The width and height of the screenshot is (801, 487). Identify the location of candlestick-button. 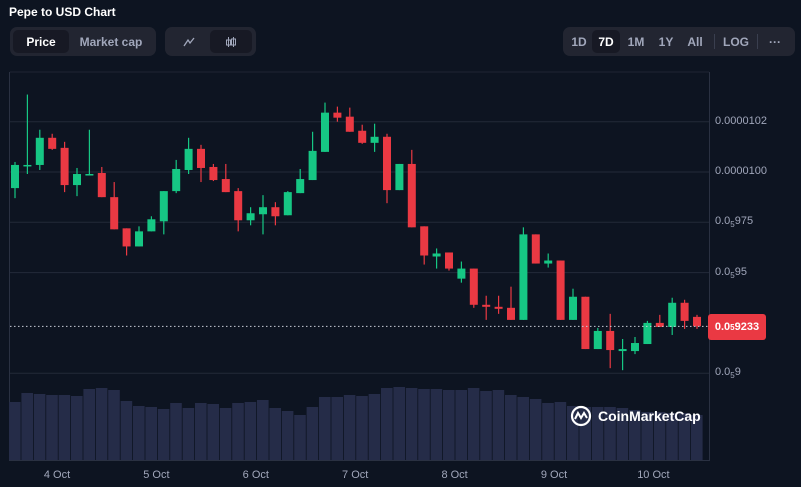
(231, 41).